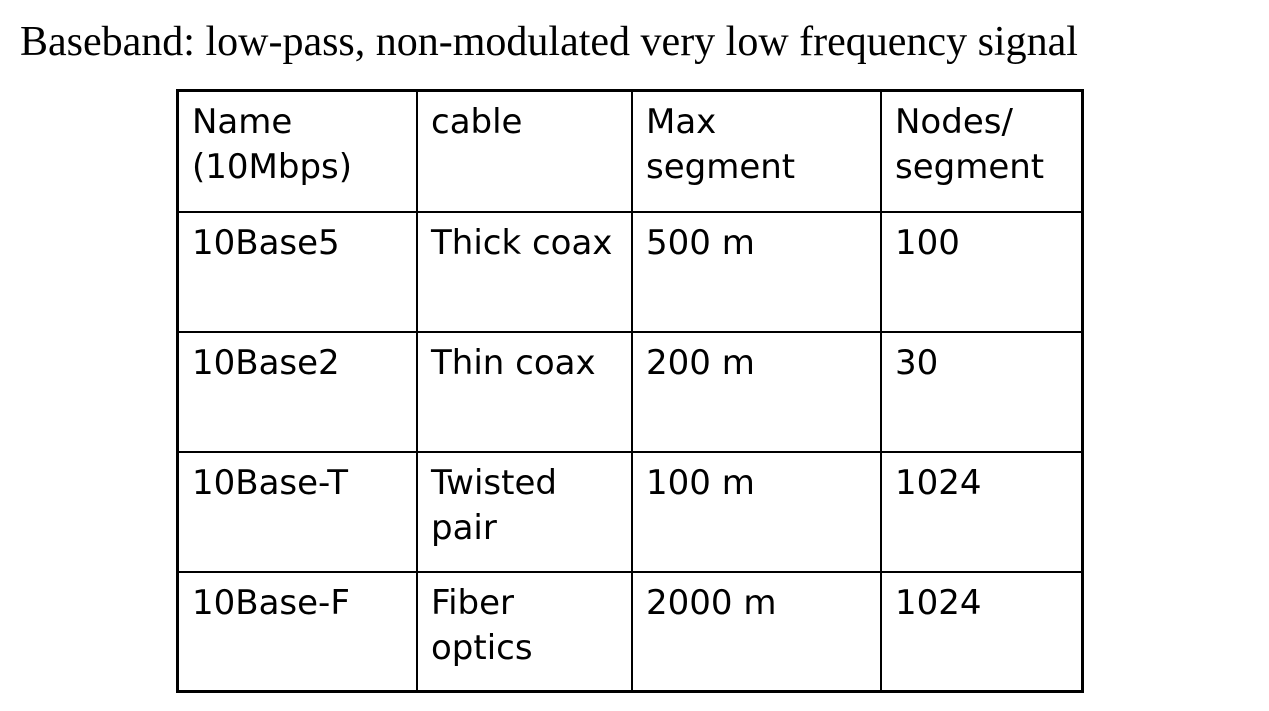  What do you see at coordinates (980, 272) in the screenshot?
I see `cell-nodes-per-segment: 100` at bounding box center [980, 272].